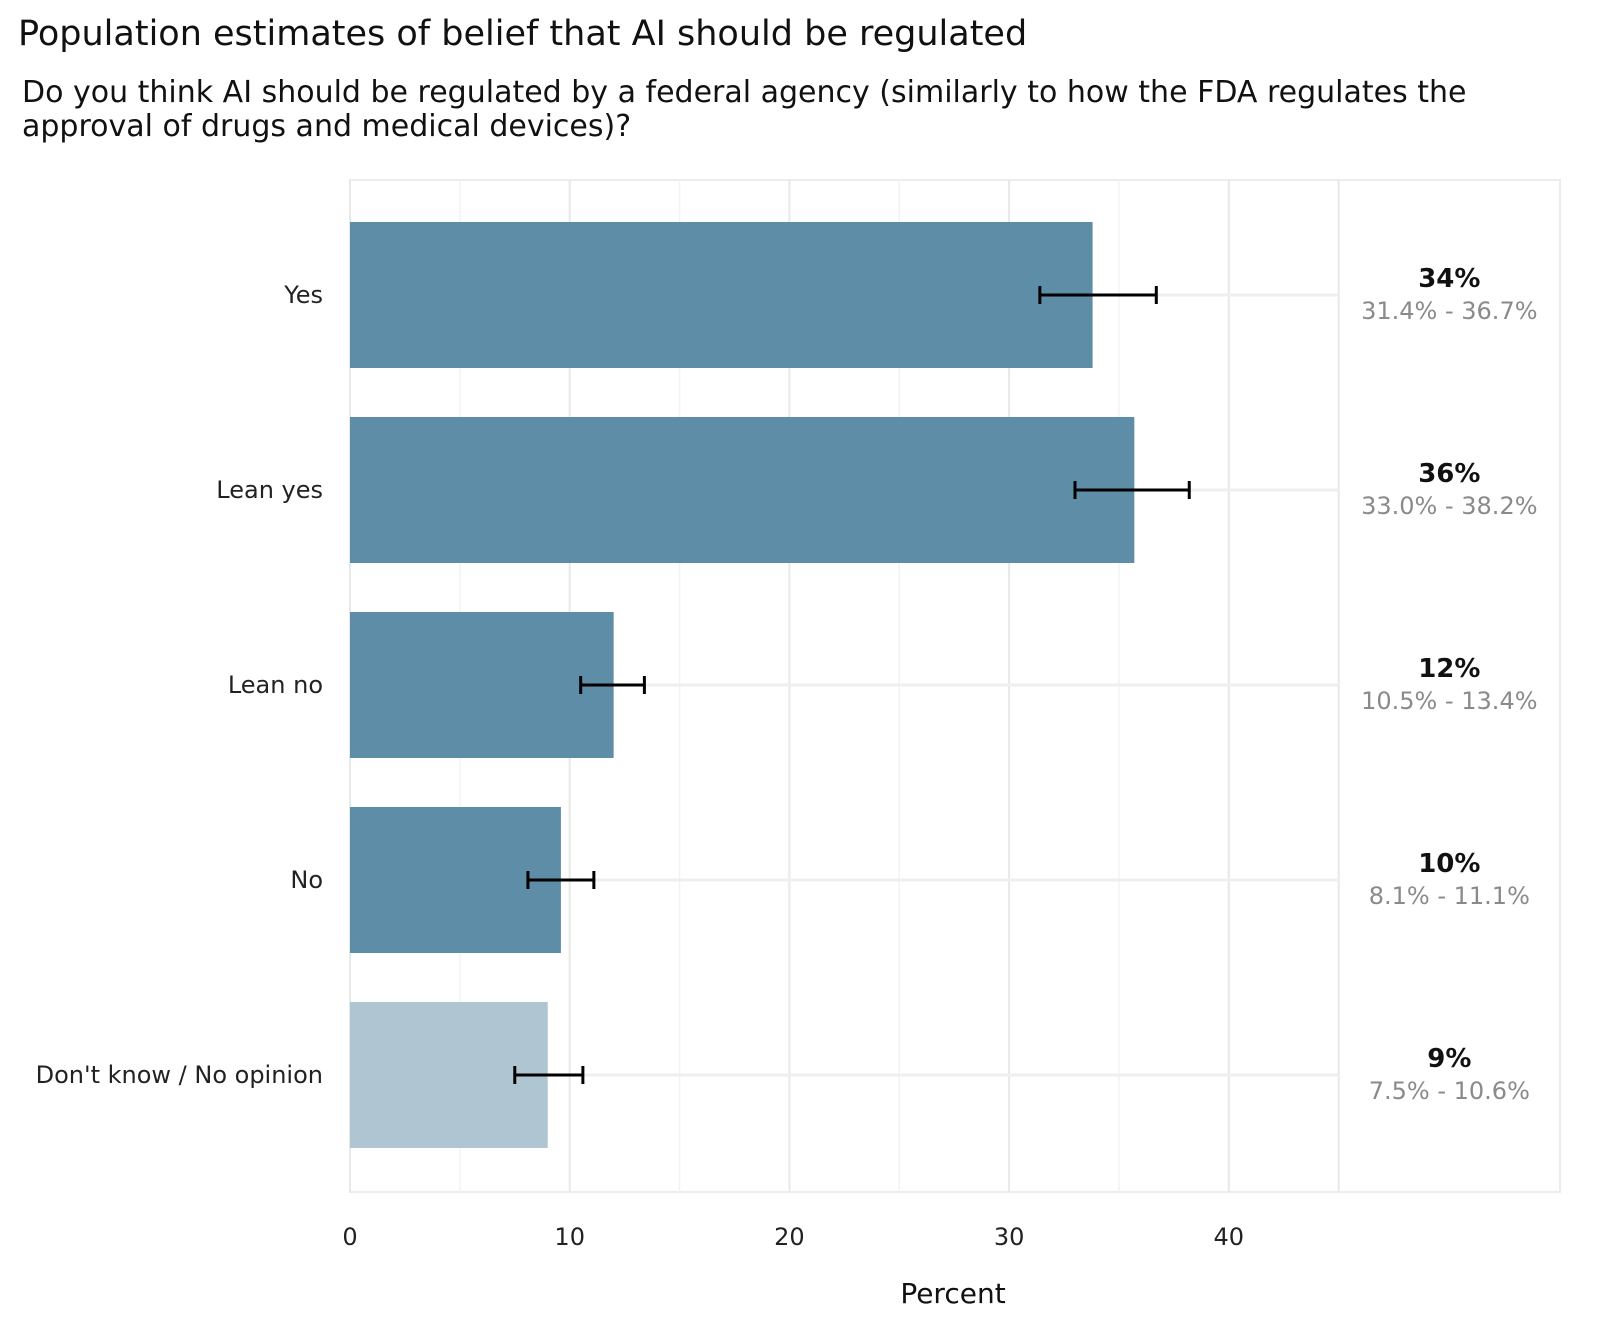  I want to click on x-axis-title: Percent, so click(952, 1293).